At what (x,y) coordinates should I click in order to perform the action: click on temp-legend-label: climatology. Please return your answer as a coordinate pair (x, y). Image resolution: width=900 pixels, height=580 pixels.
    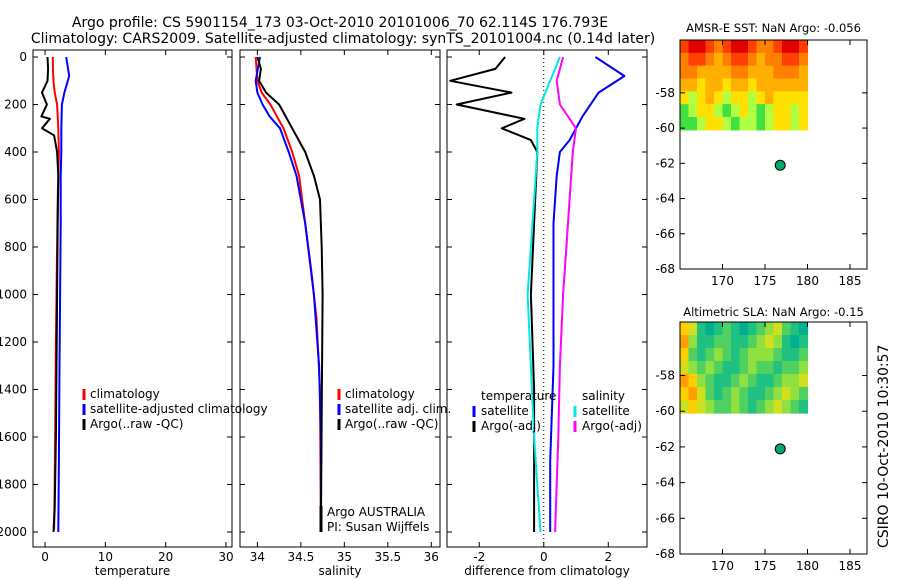
    Looking at the image, I should click on (125, 394).